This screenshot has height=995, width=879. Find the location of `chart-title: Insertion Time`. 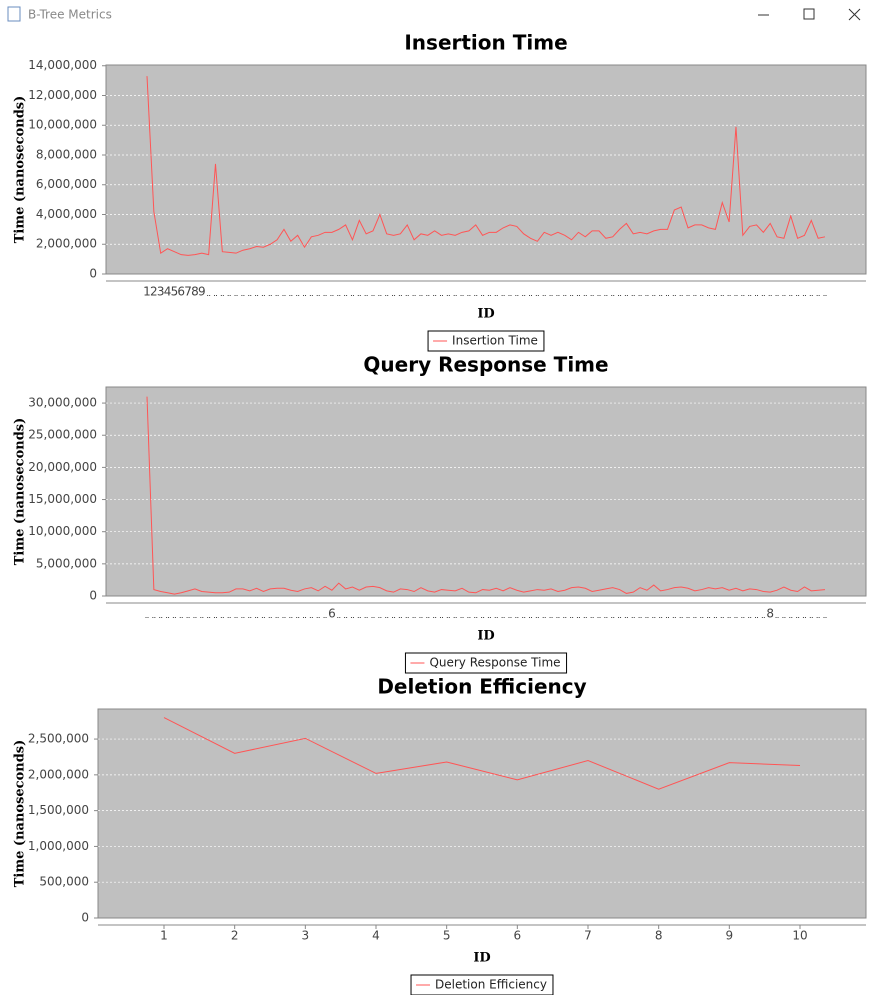

chart-title: Insertion Time is located at coordinates (485, 43).